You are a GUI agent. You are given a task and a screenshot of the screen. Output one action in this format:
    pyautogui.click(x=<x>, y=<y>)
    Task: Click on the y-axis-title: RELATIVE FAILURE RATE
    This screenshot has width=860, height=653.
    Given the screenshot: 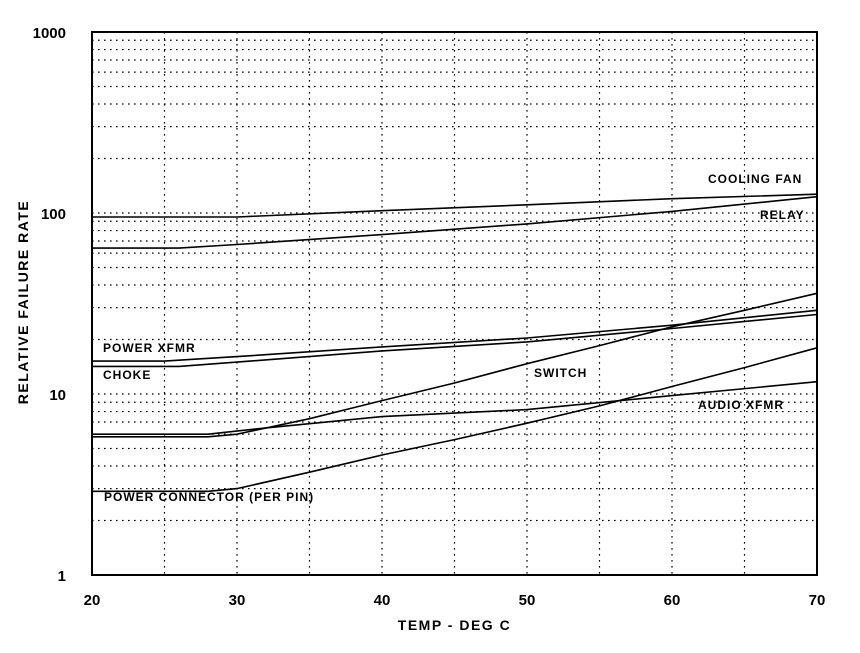 What is the action you would take?
    pyautogui.click(x=23, y=302)
    